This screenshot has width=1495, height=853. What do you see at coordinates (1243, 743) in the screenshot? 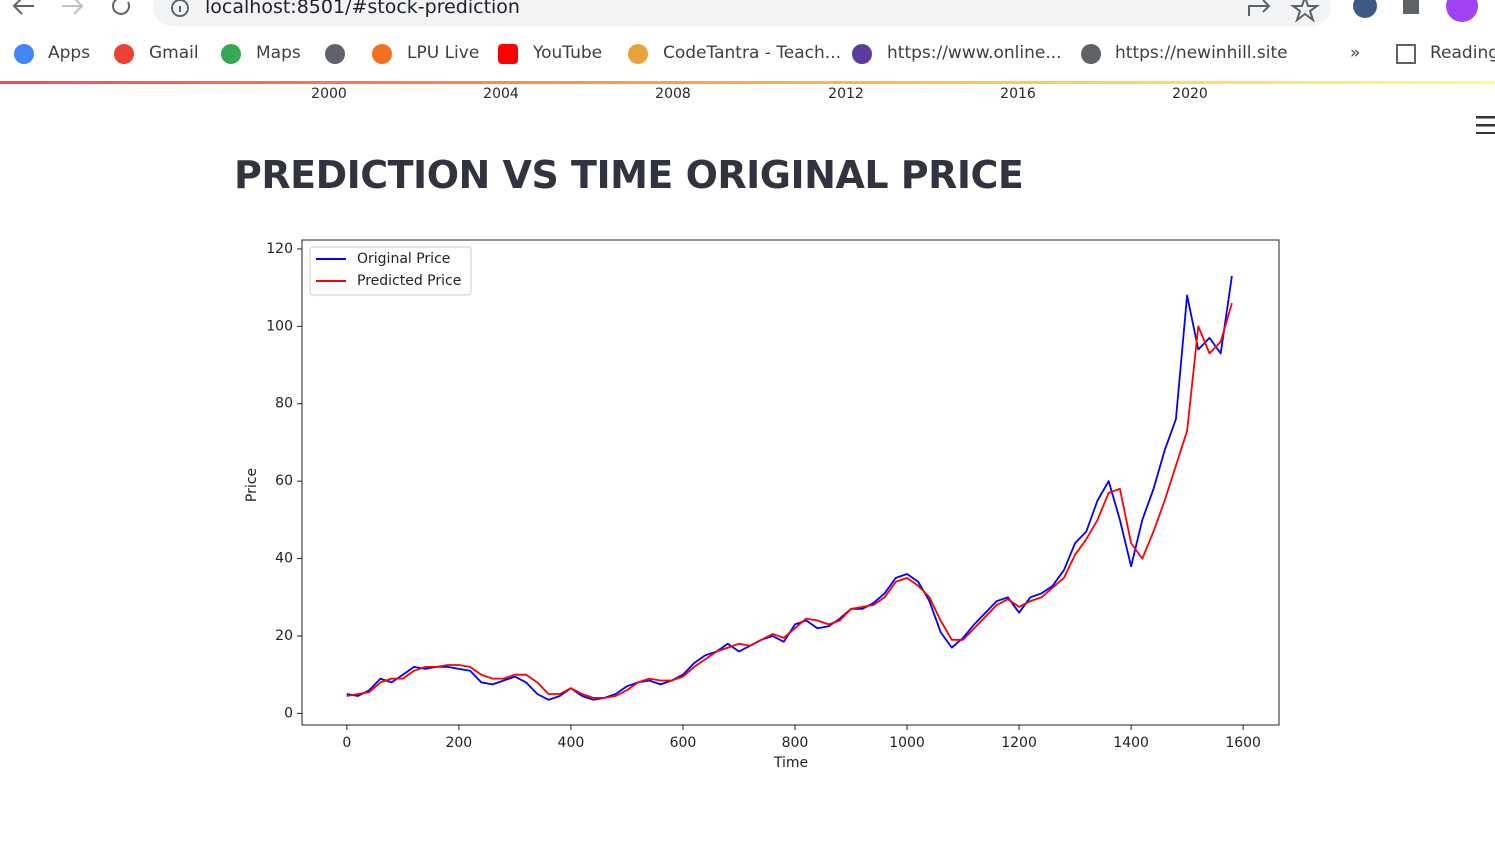
I see `x-tick-label: 1600` at bounding box center [1243, 743].